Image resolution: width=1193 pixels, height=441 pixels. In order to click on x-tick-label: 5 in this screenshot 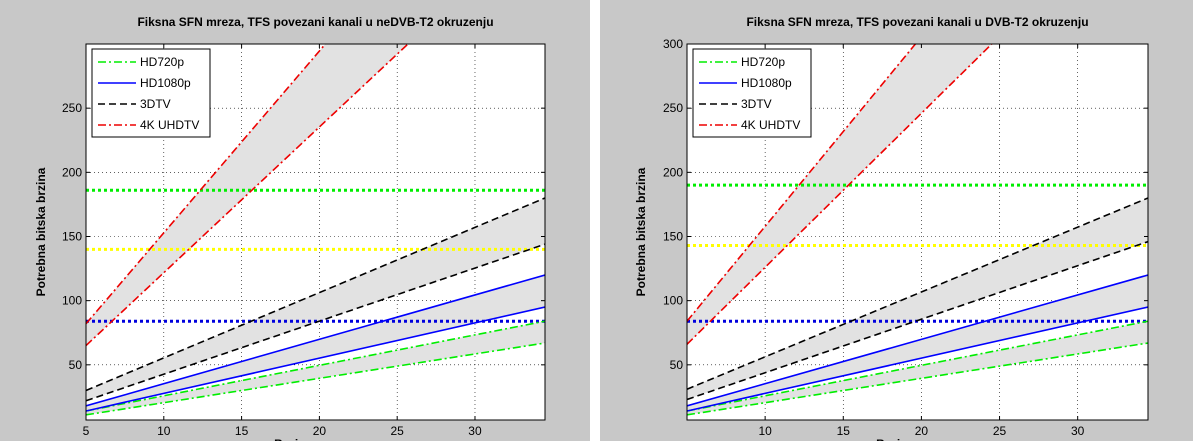, I will do `click(86, 431)`.